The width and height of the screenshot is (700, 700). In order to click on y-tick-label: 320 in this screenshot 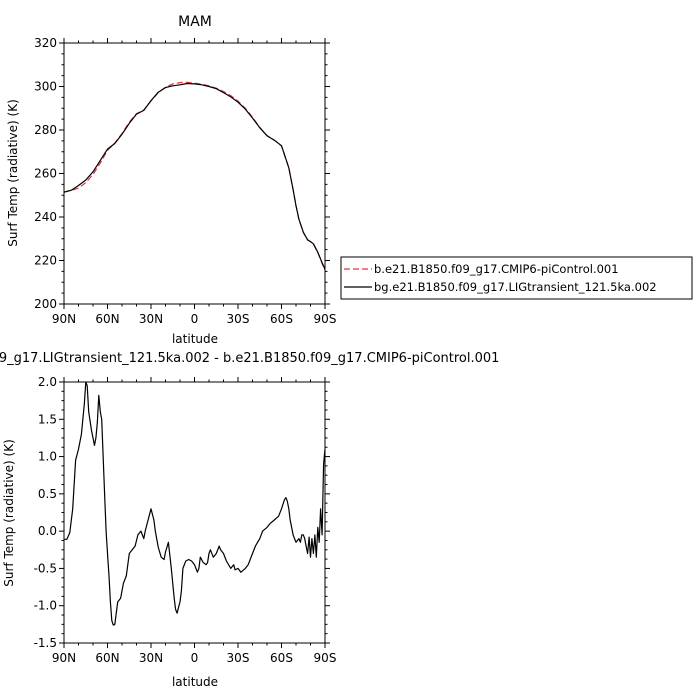, I will do `click(45, 43)`.